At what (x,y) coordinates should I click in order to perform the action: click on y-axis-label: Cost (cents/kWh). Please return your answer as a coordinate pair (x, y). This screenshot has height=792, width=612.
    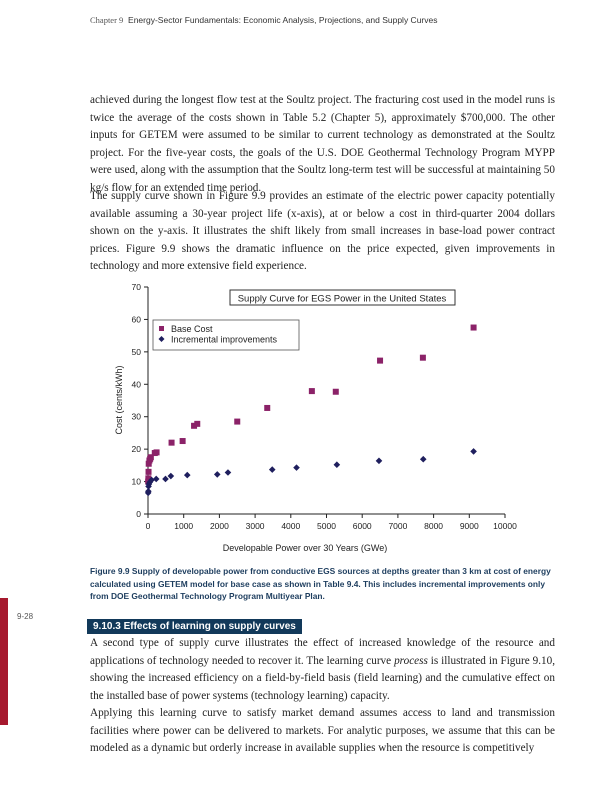
    Looking at the image, I should click on (119, 399).